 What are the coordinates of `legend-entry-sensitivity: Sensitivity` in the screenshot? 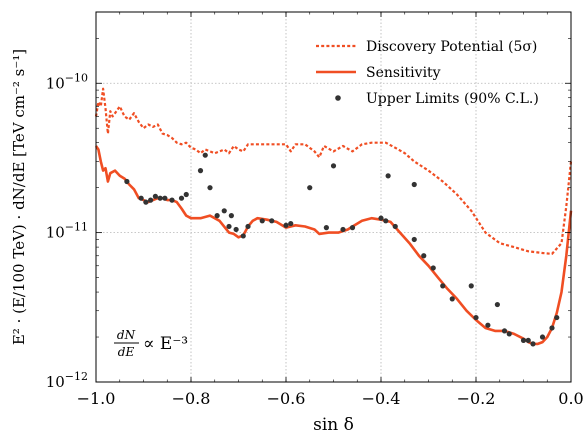 It's located at (378, 73).